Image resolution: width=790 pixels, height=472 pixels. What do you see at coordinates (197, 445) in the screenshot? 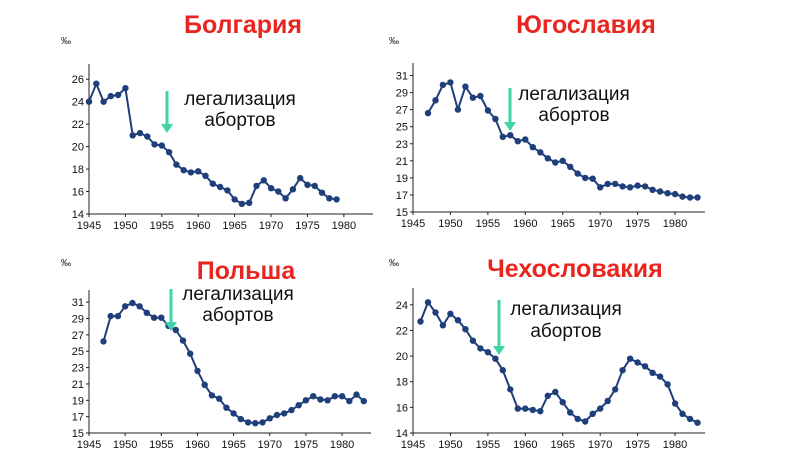
I see `x-tick-label: 1960` at bounding box center [197, 445].